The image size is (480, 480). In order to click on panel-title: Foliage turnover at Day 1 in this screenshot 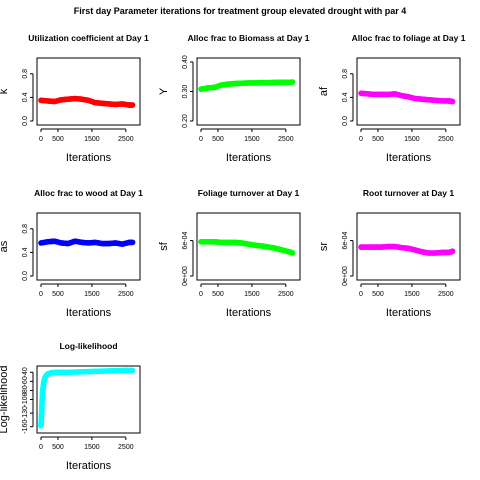, I will do `click(249, 193)`.